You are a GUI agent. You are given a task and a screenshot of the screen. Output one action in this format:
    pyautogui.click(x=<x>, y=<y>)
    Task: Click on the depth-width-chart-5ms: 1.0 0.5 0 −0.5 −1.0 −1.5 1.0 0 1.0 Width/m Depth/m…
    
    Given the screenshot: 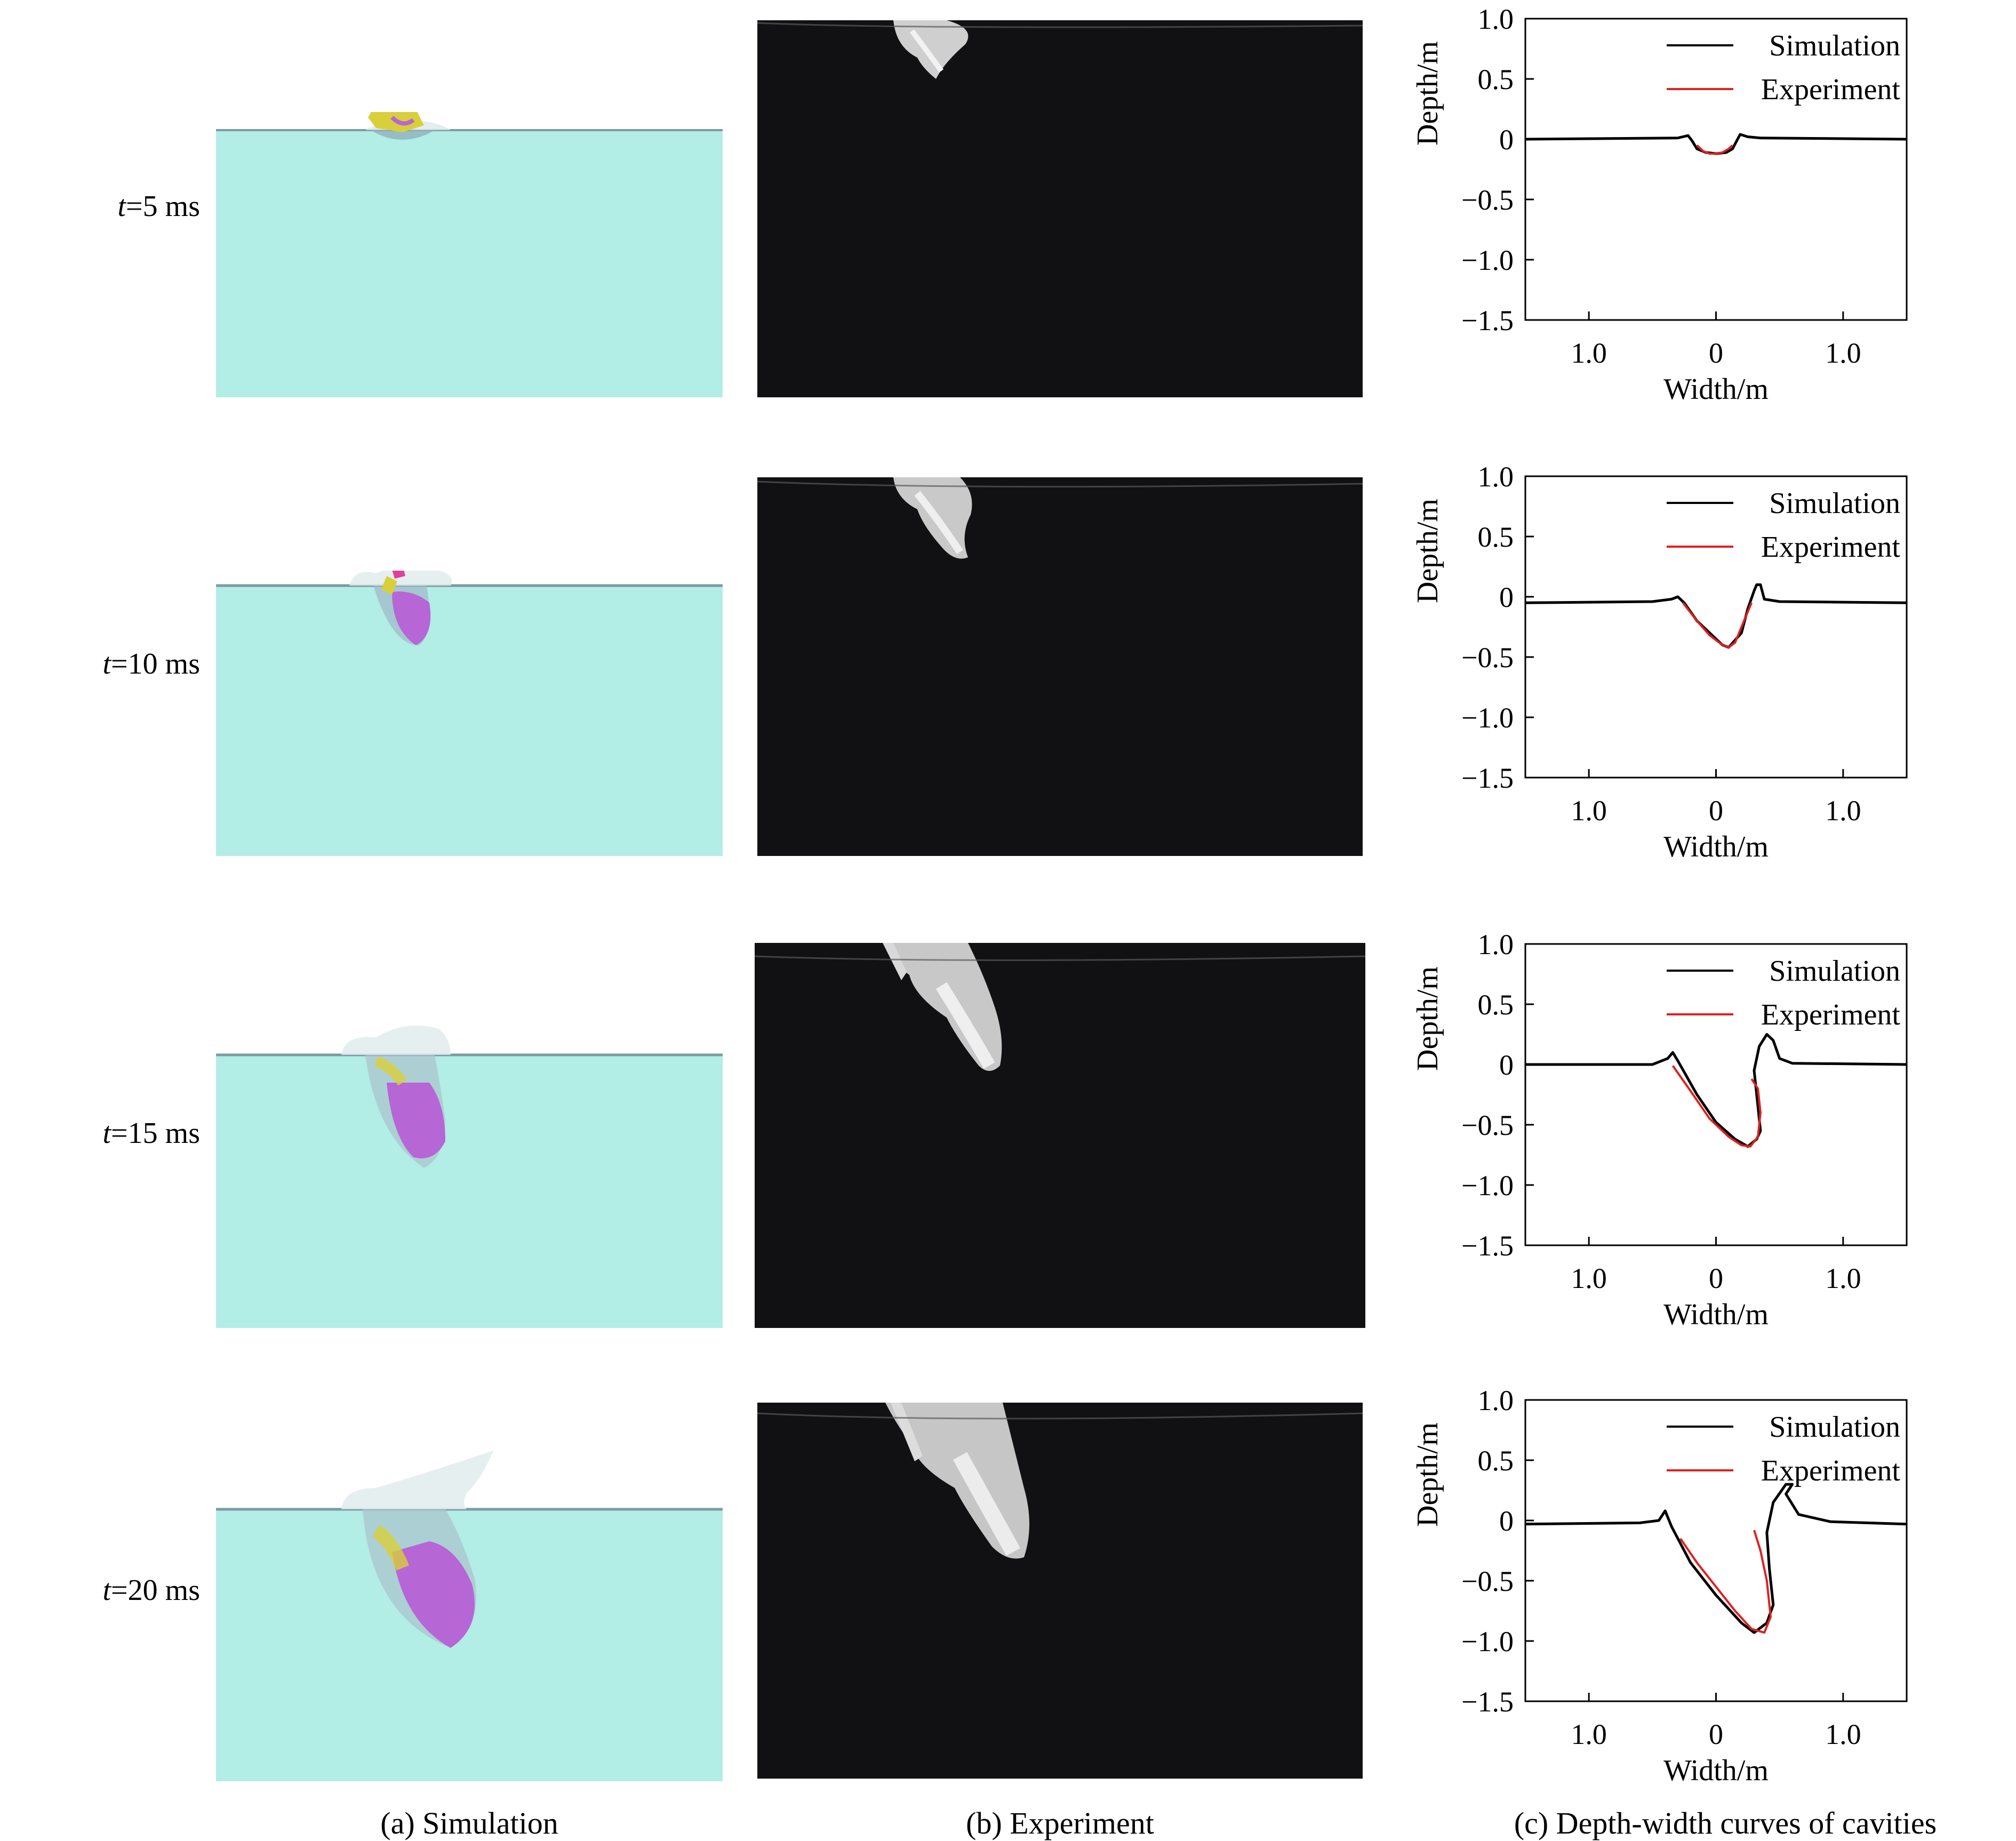 What is the action you would take?
    pyautogui.click(x=1693, y=213)
    